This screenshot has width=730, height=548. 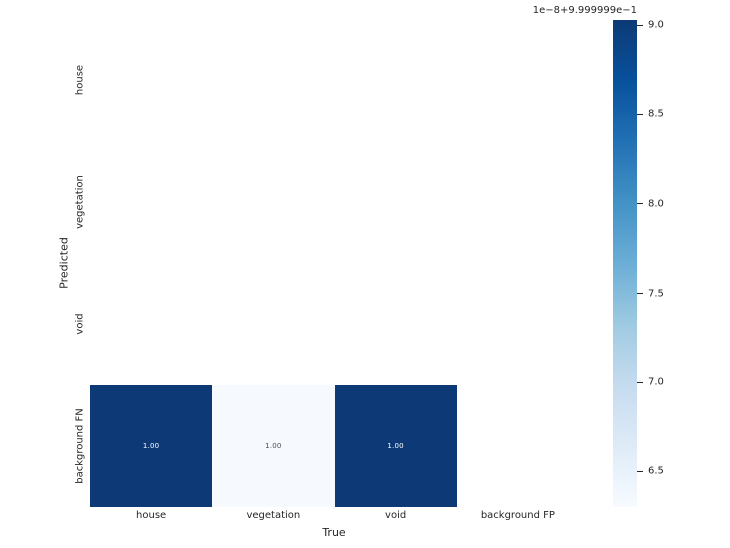 I want to click on colorbar-tick-label: 7.5, so click(x=656, y=294).